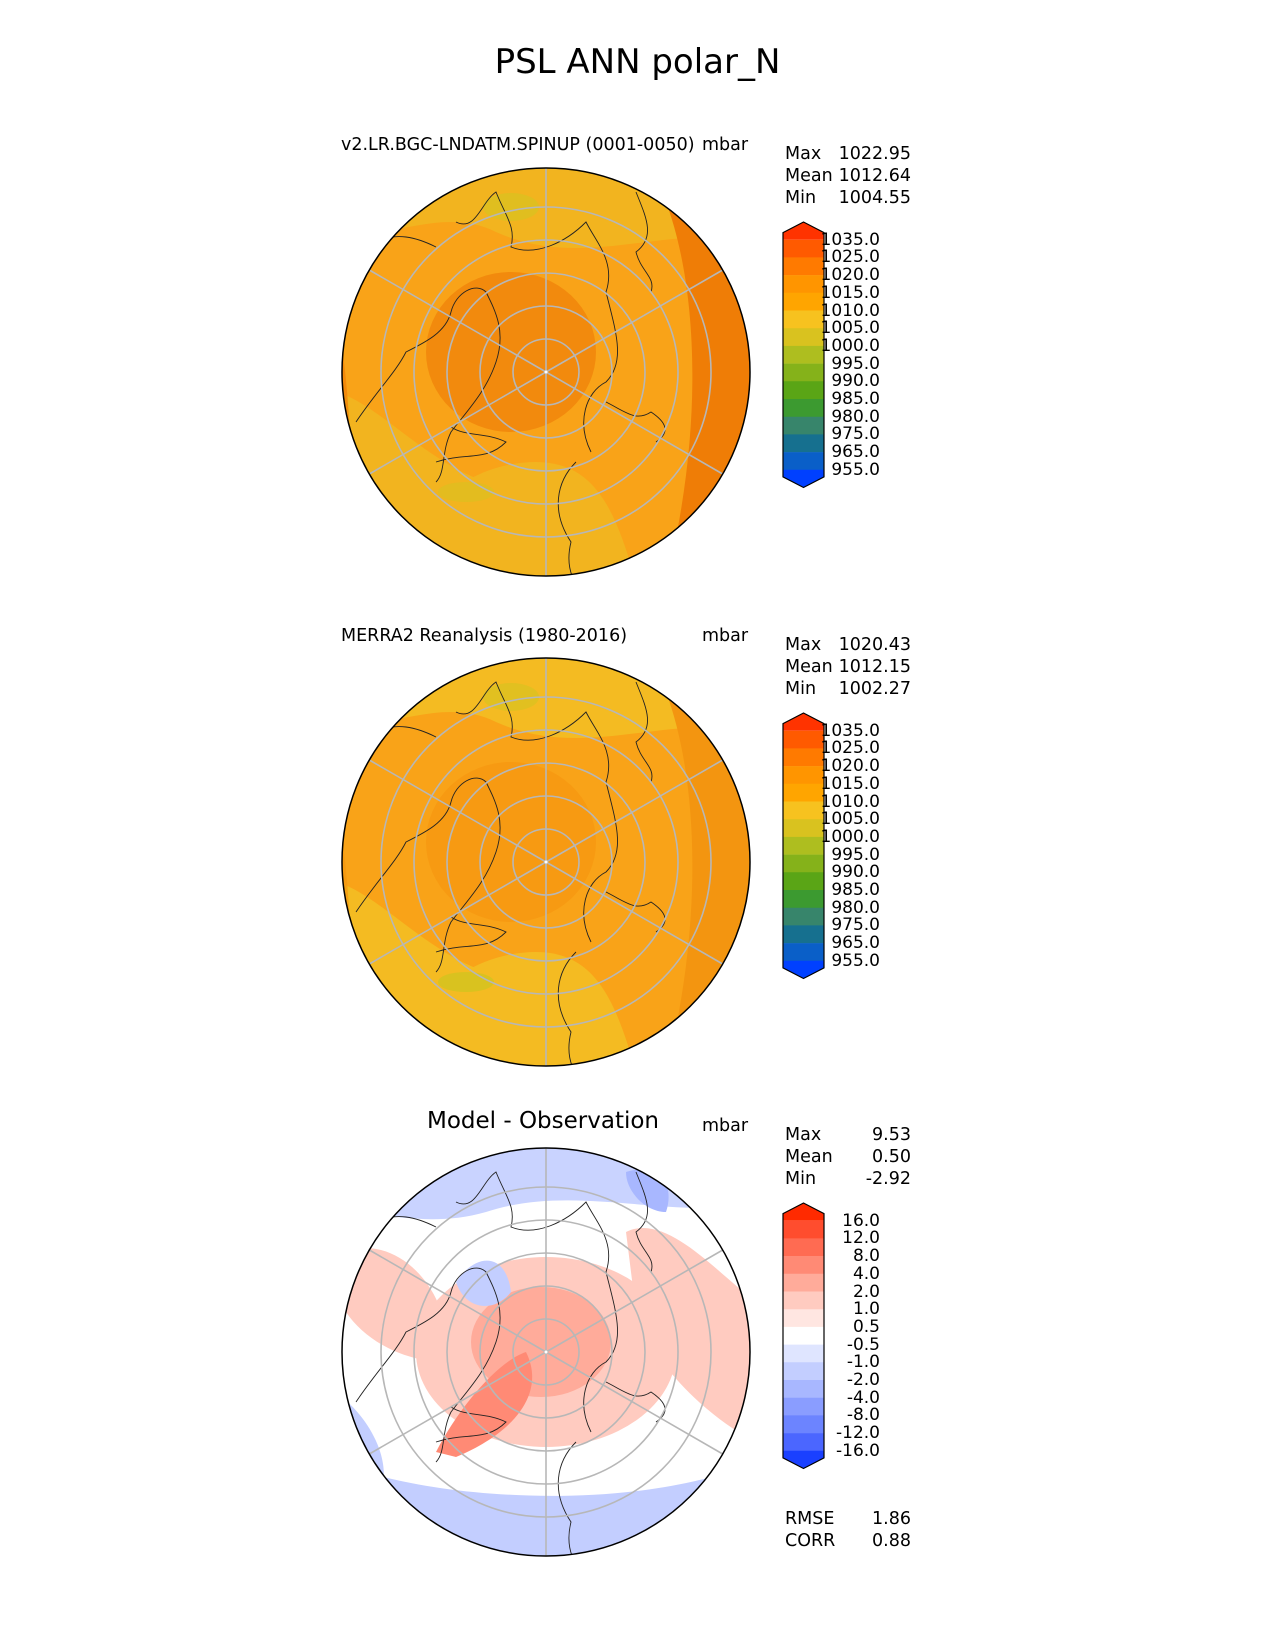 The image size is (1275, 1650). I want to click on colorbar-tick-label: 980.0, so click(855, 907).